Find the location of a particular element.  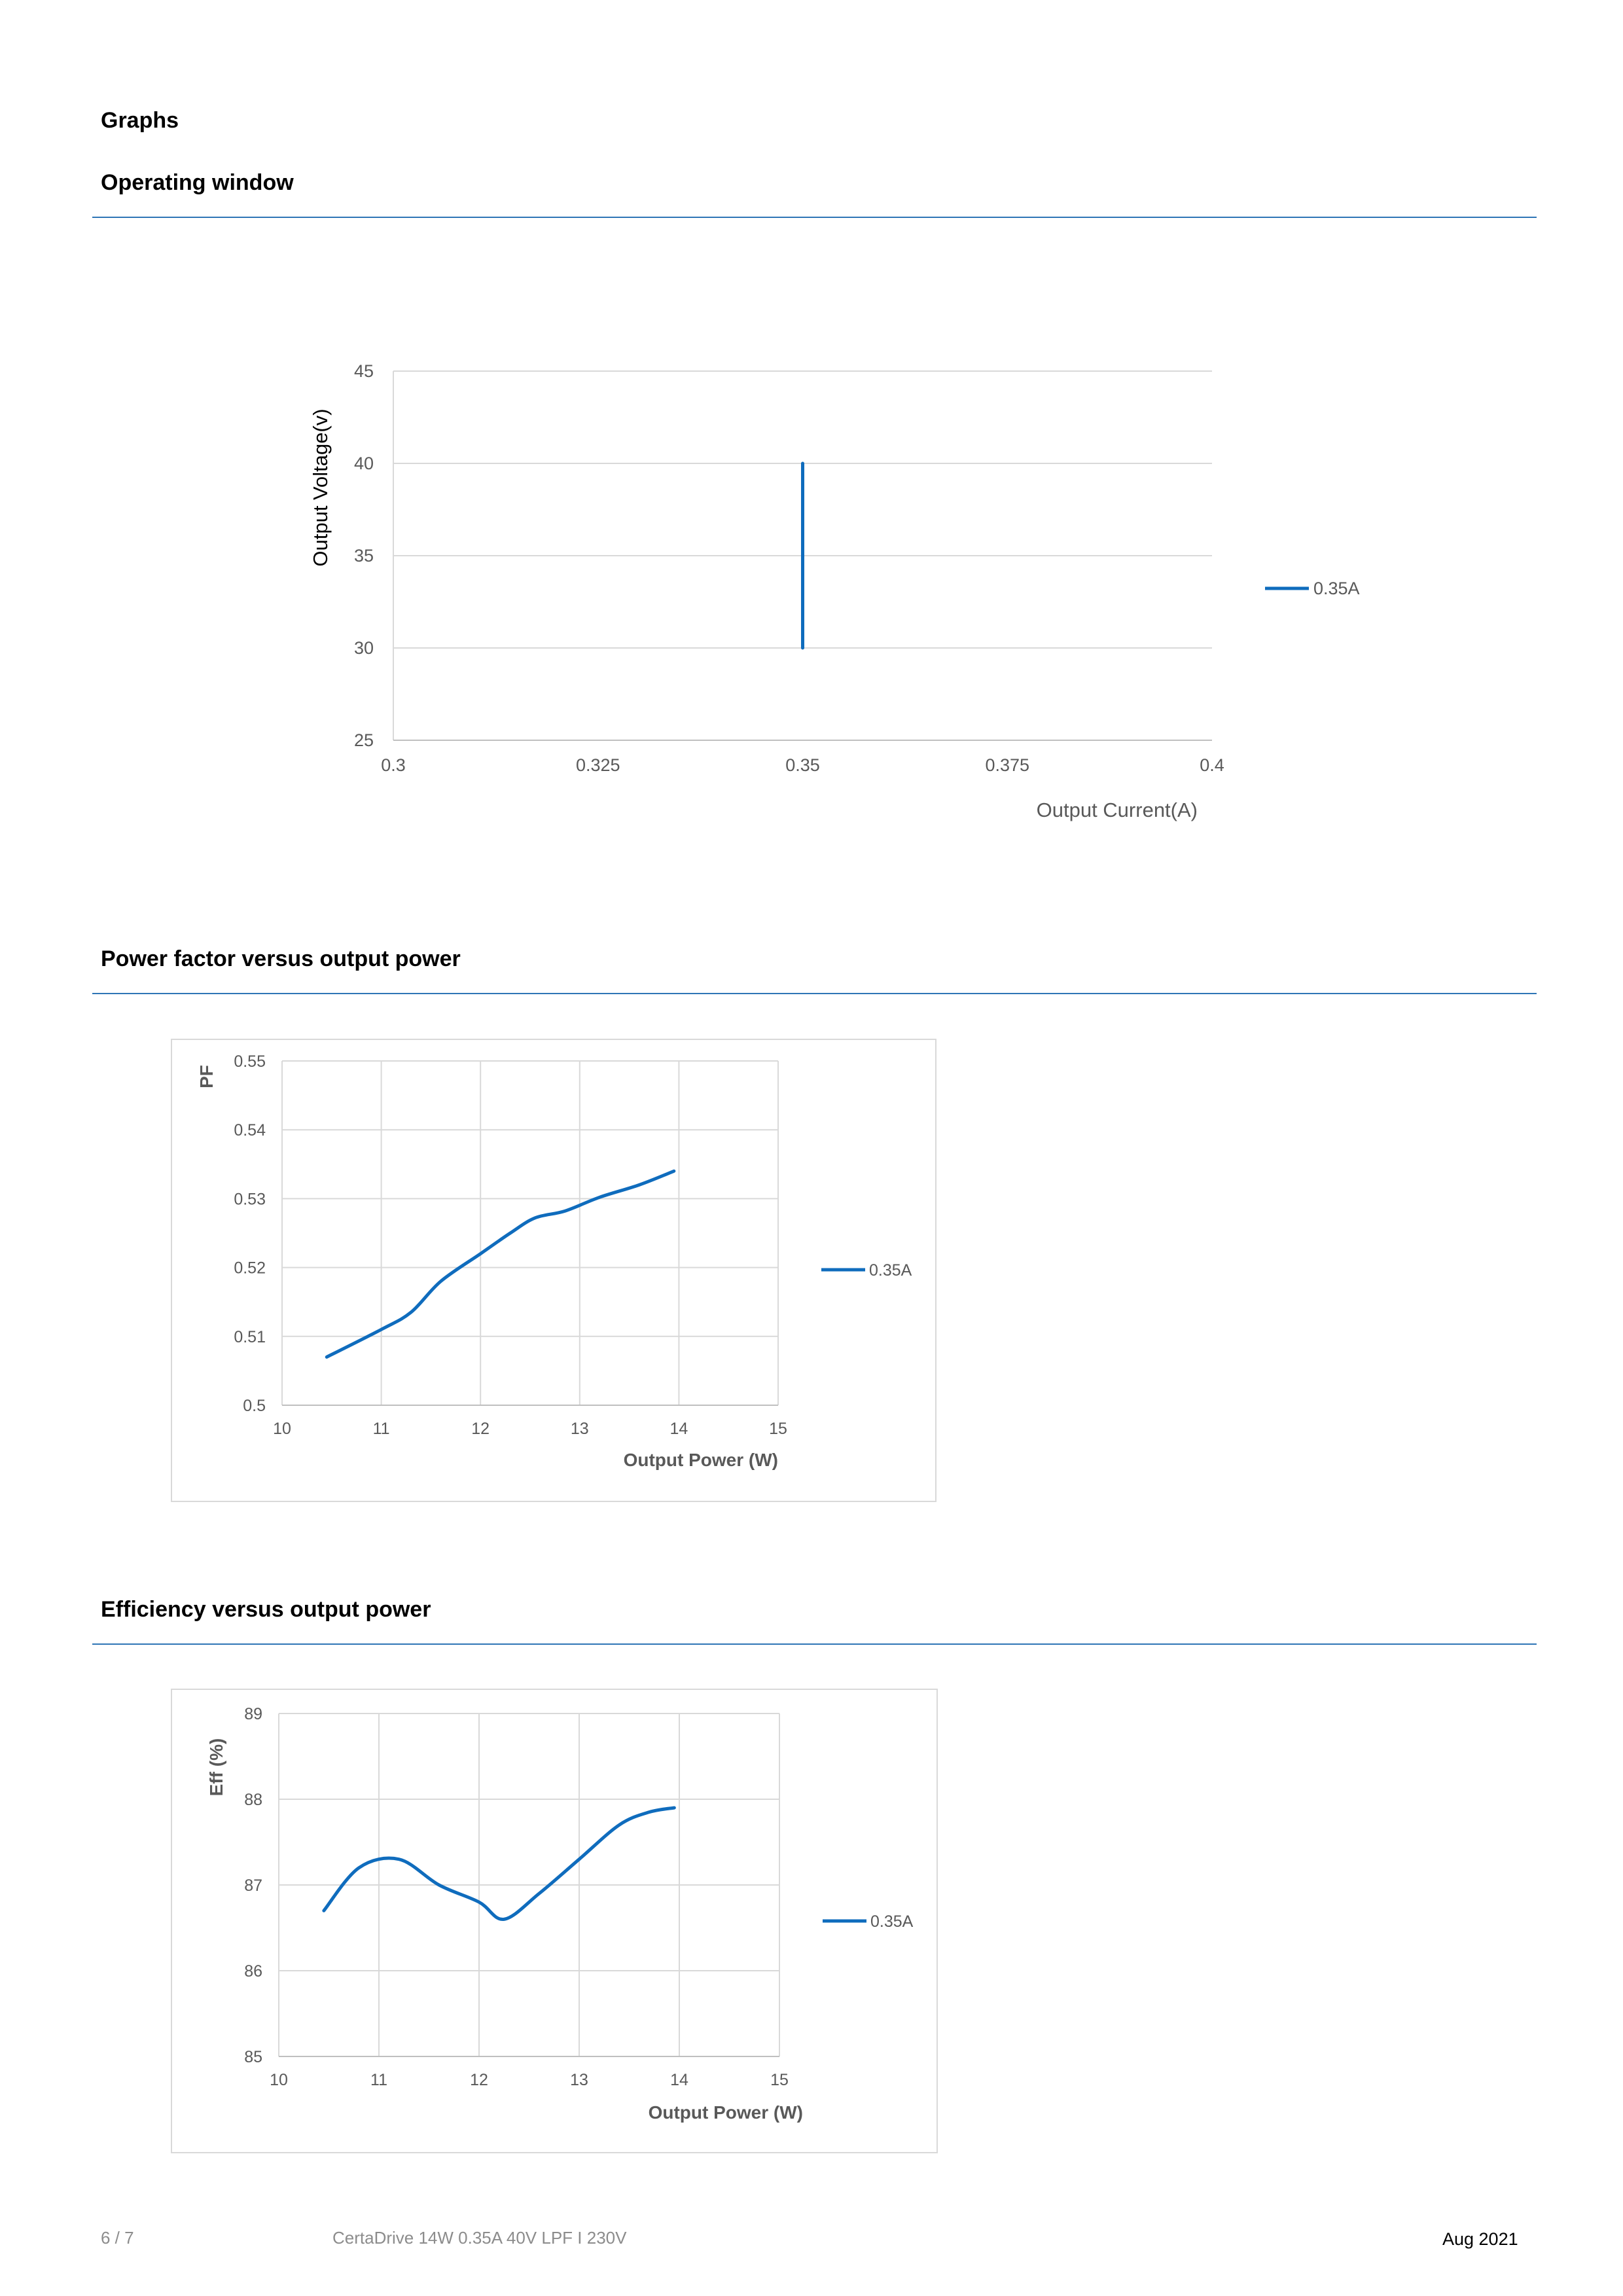

section-title-efficiency: Efficiency versus output power is located at coordinates (266, 1609).